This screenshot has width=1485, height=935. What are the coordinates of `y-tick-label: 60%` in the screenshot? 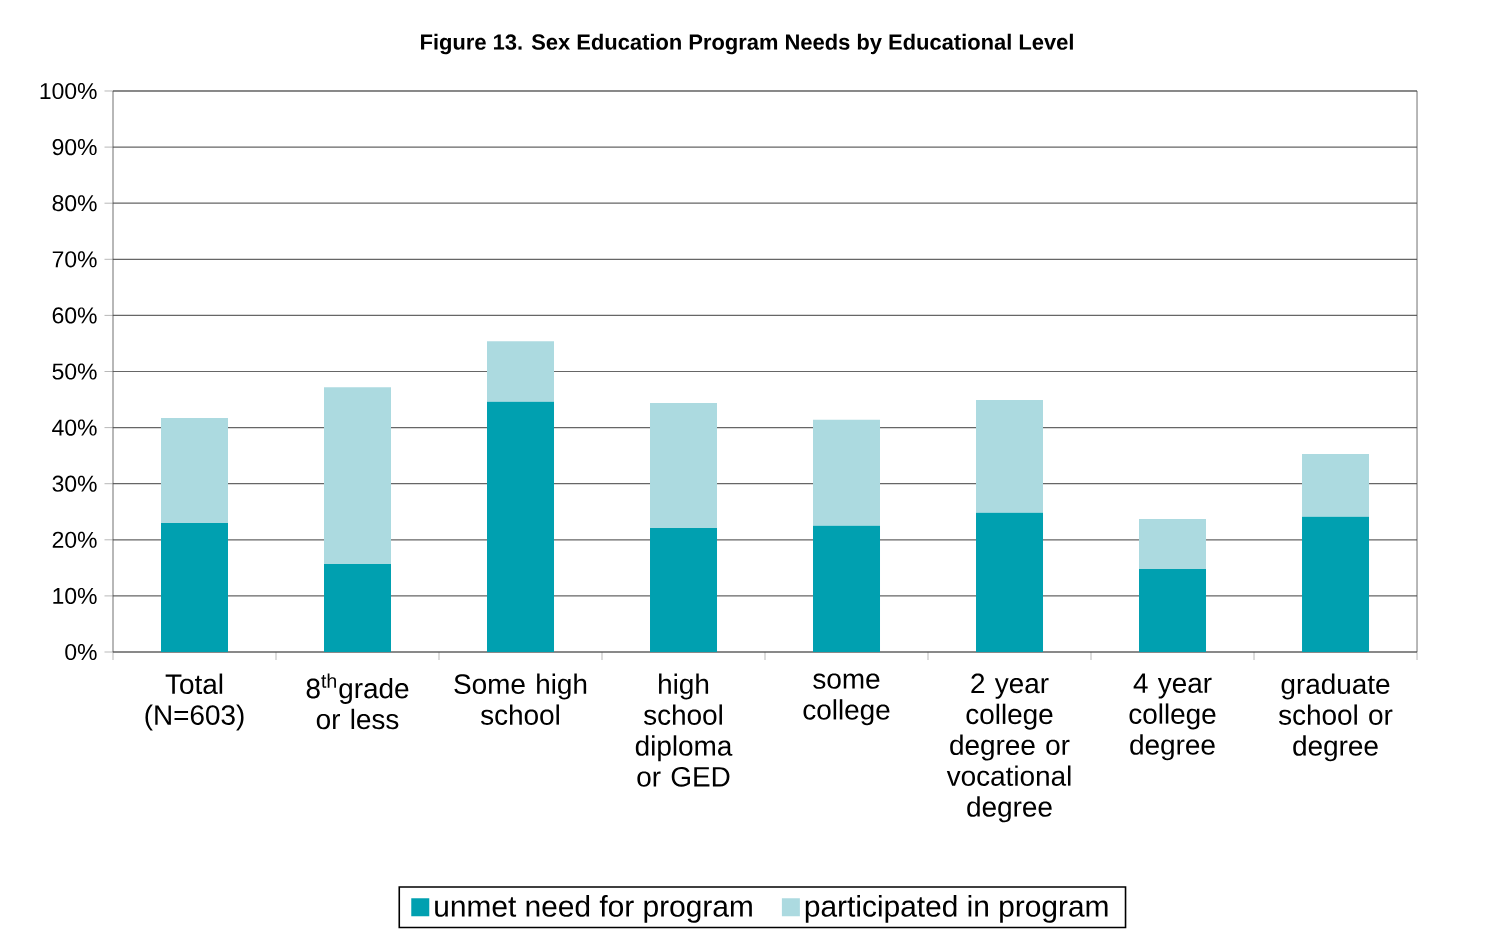 It's located at (74, 315).